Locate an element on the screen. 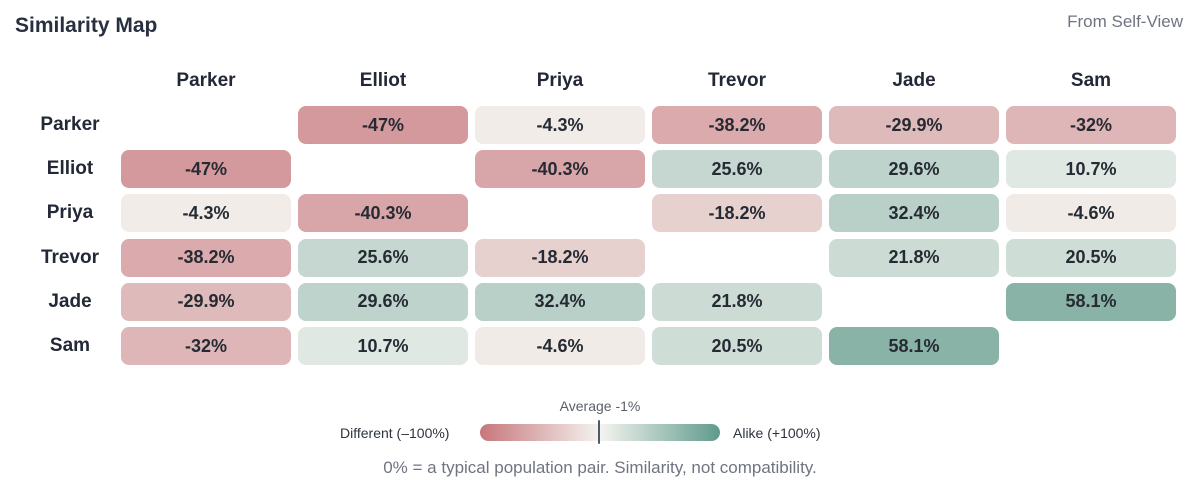 Image resolution: width=1200 pixels, height=489 pixels. heatmap-cell-parker-sam: -32% is located at coordinates (1091, 125).